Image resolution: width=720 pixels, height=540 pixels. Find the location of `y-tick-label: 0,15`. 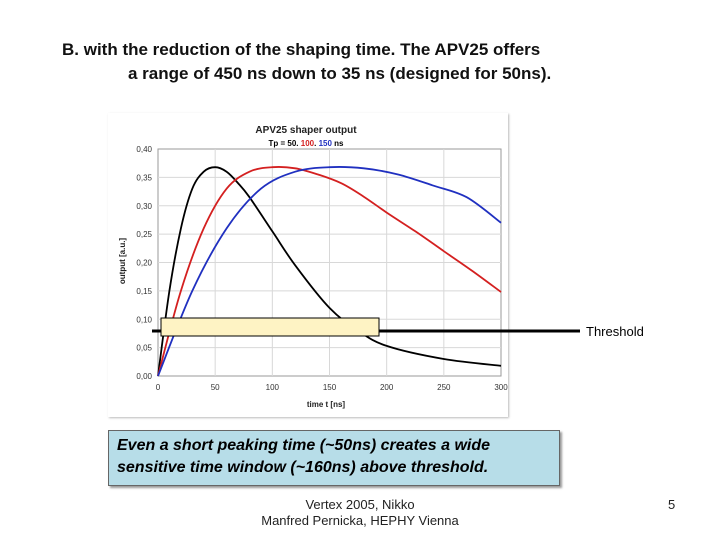

y-tick-label: 0,15 is located at coordinates (144, 291).